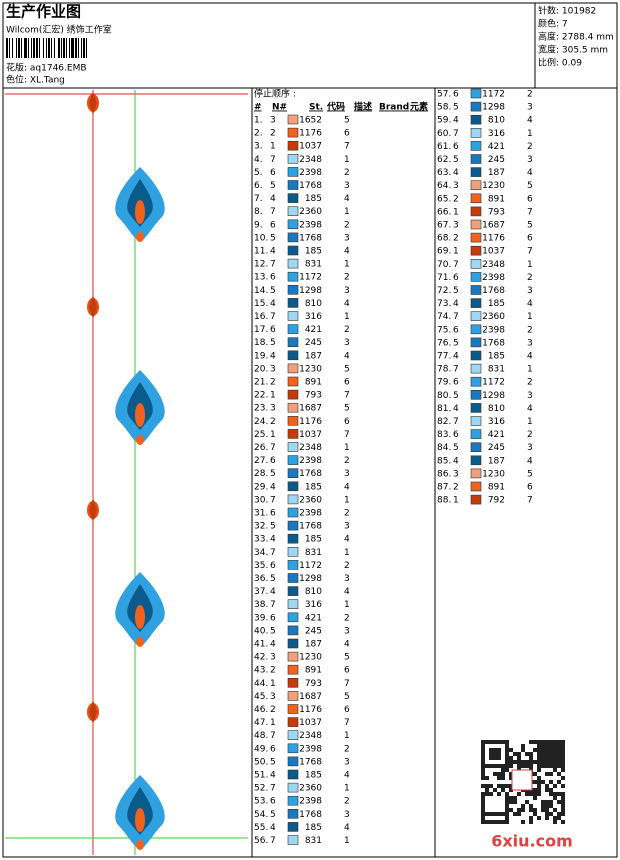  I want to click on row-index: 69., so click(444, 252).